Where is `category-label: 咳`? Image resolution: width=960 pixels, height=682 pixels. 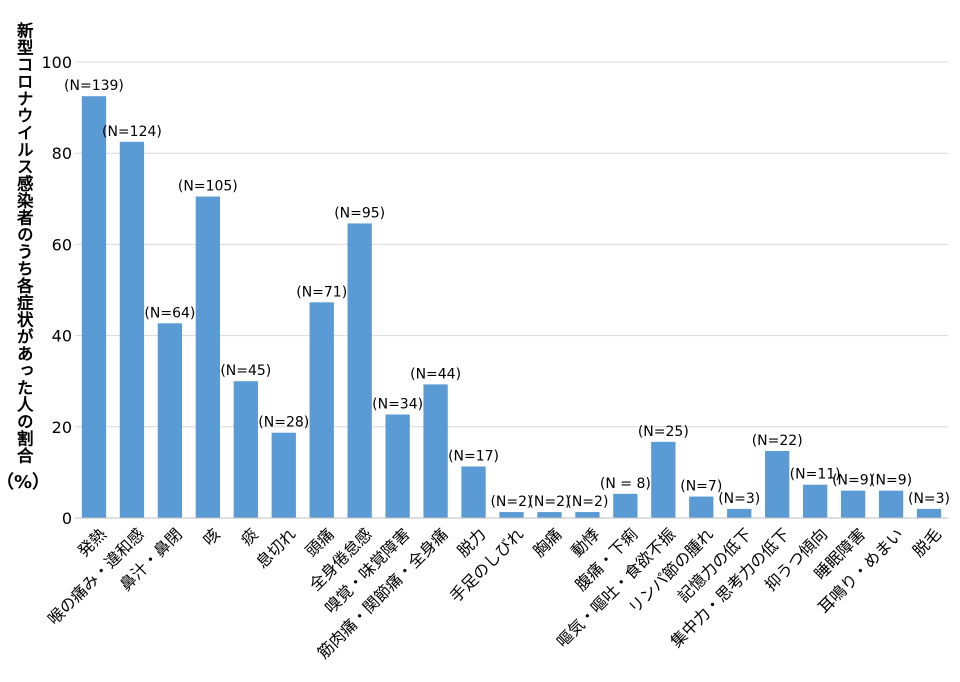
category-label: 咳 is located at coordinates (211, 537).